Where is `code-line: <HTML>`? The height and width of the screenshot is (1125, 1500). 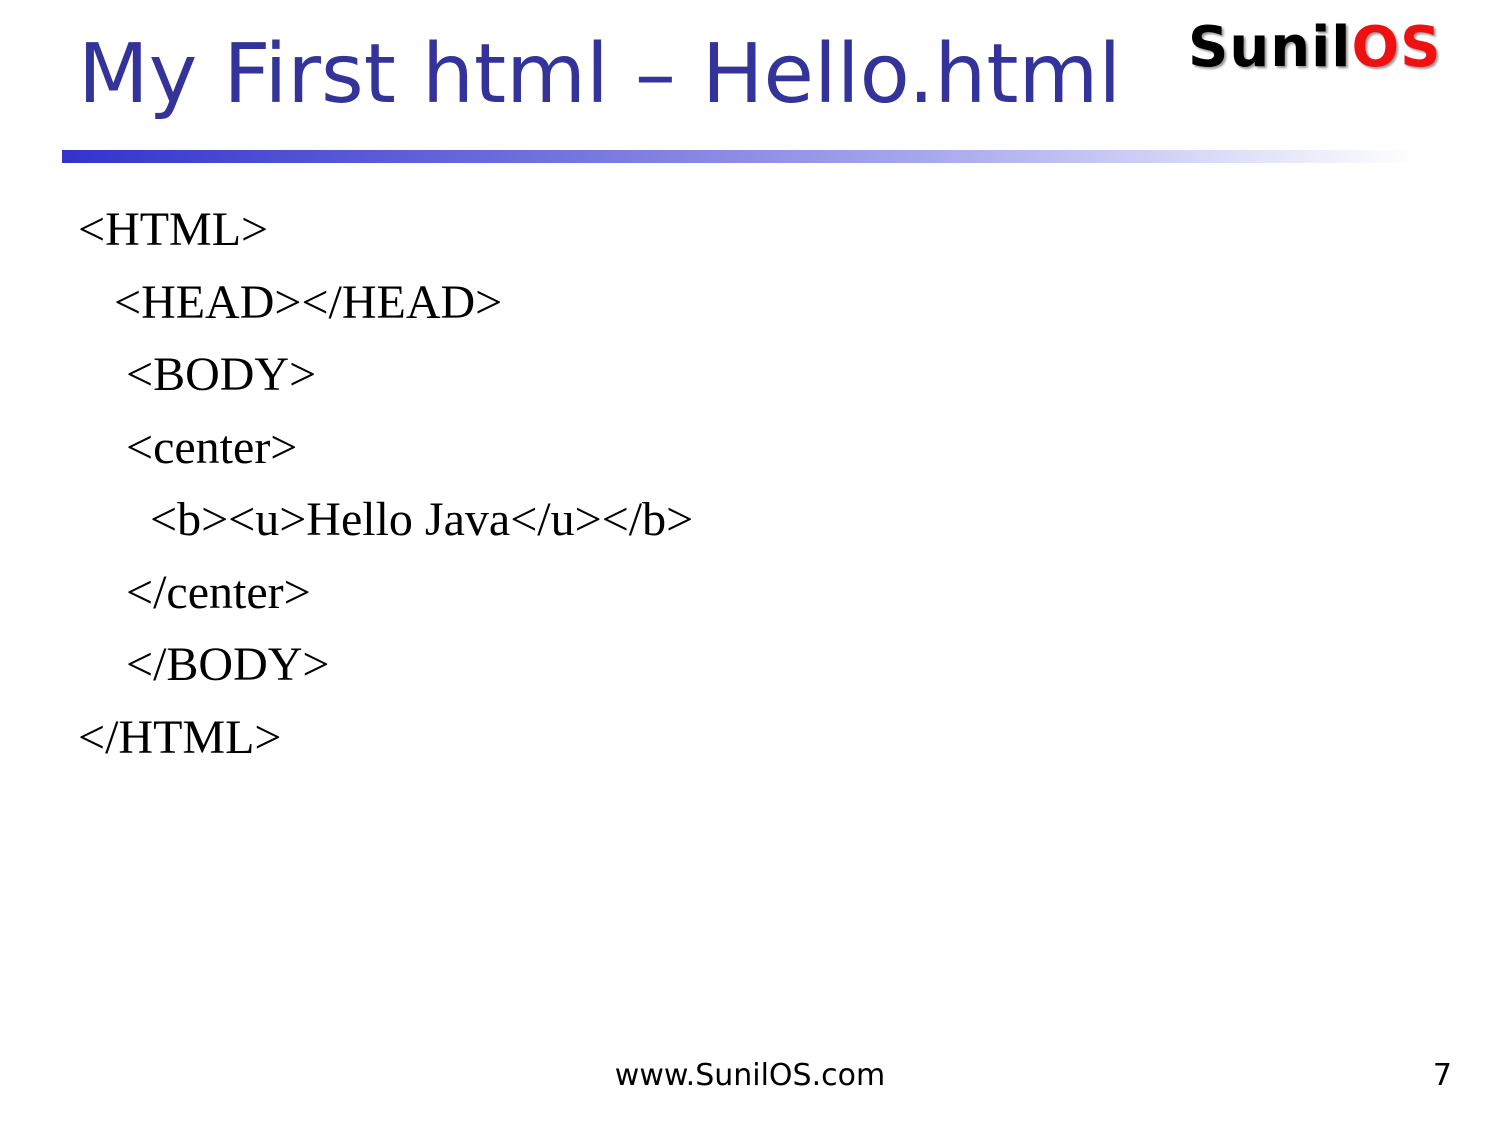
code-line: <HTML> is located at coordinates (173, 229).